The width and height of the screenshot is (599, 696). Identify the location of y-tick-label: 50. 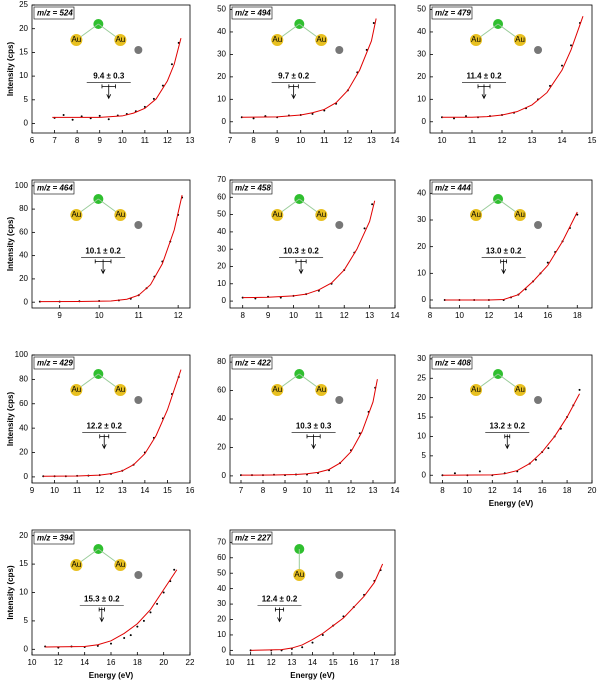
(221, 9).